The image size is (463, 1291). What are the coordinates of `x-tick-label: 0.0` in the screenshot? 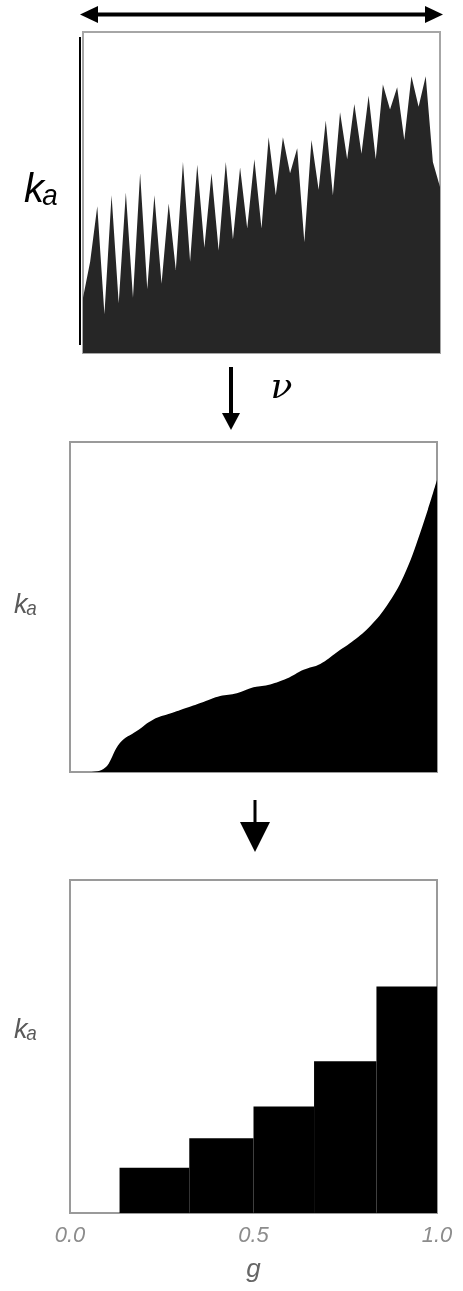 It's located at (70, 1234).